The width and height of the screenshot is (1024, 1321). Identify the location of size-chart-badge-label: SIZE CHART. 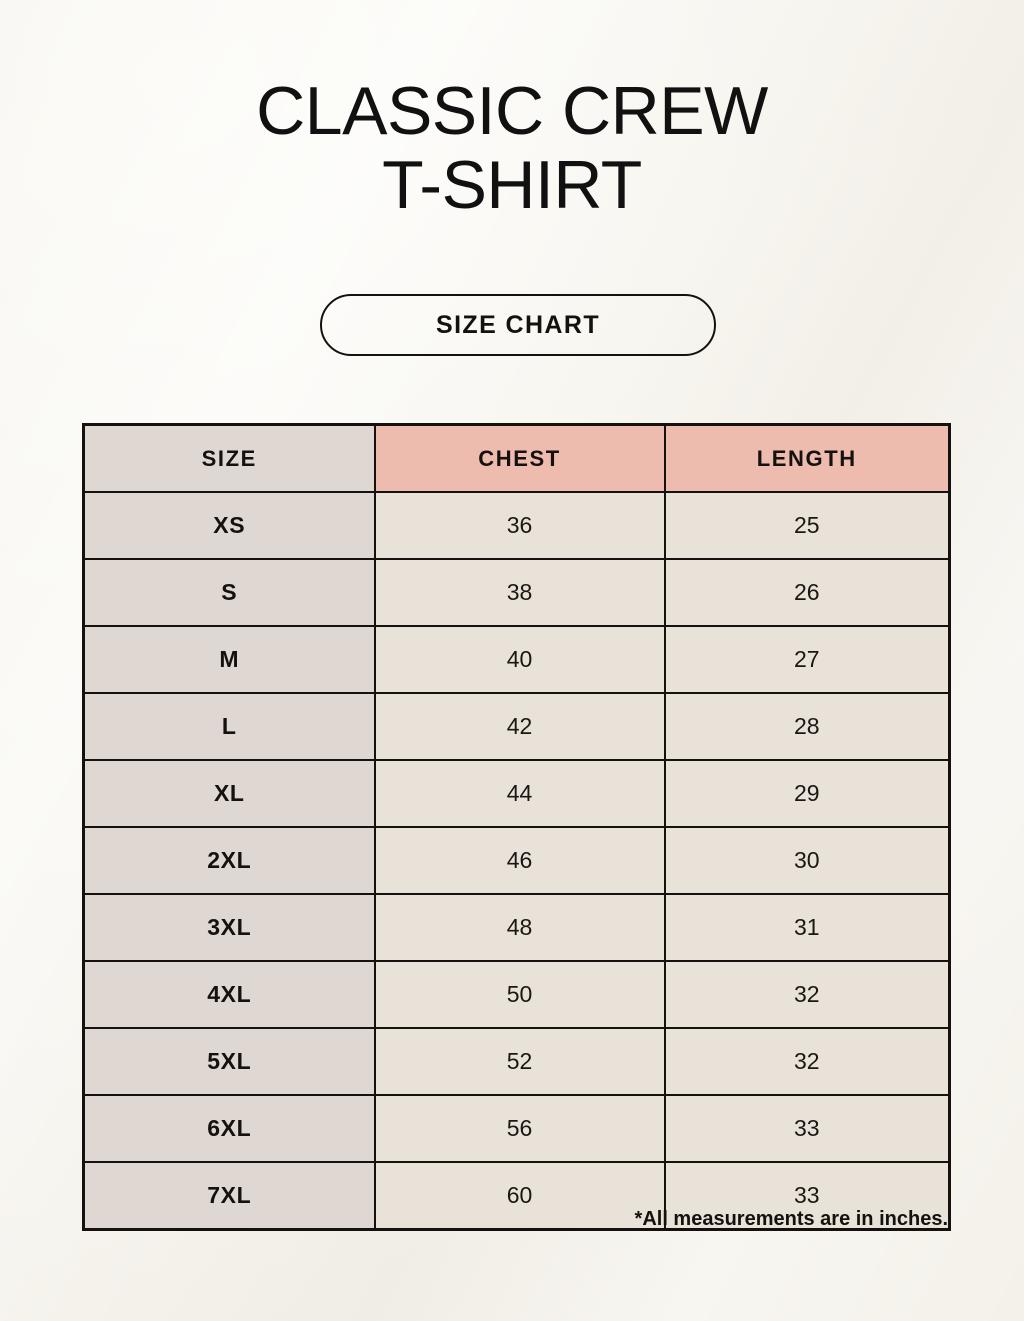
(518, 324).